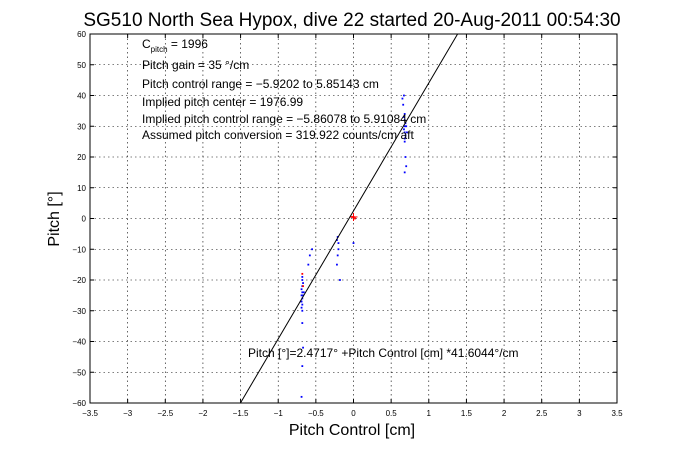  Describe the element at coordinates (159, 49) in the screenshot. I see `c-pitch-subscript: pitch` at that location.